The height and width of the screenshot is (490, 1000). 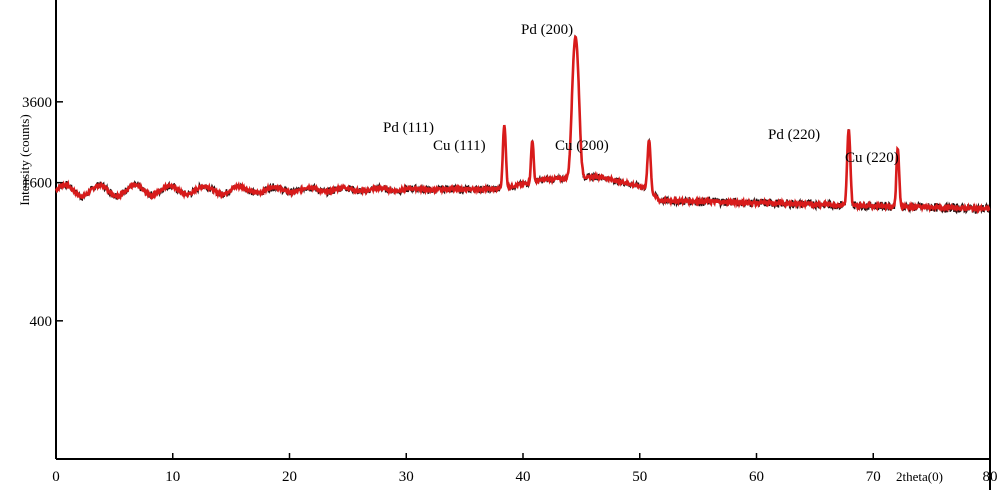 What do you see at coordinates (41, 322) in the screenshot?
I see `y-tick-label: 400` at bounding box center [41, 322].